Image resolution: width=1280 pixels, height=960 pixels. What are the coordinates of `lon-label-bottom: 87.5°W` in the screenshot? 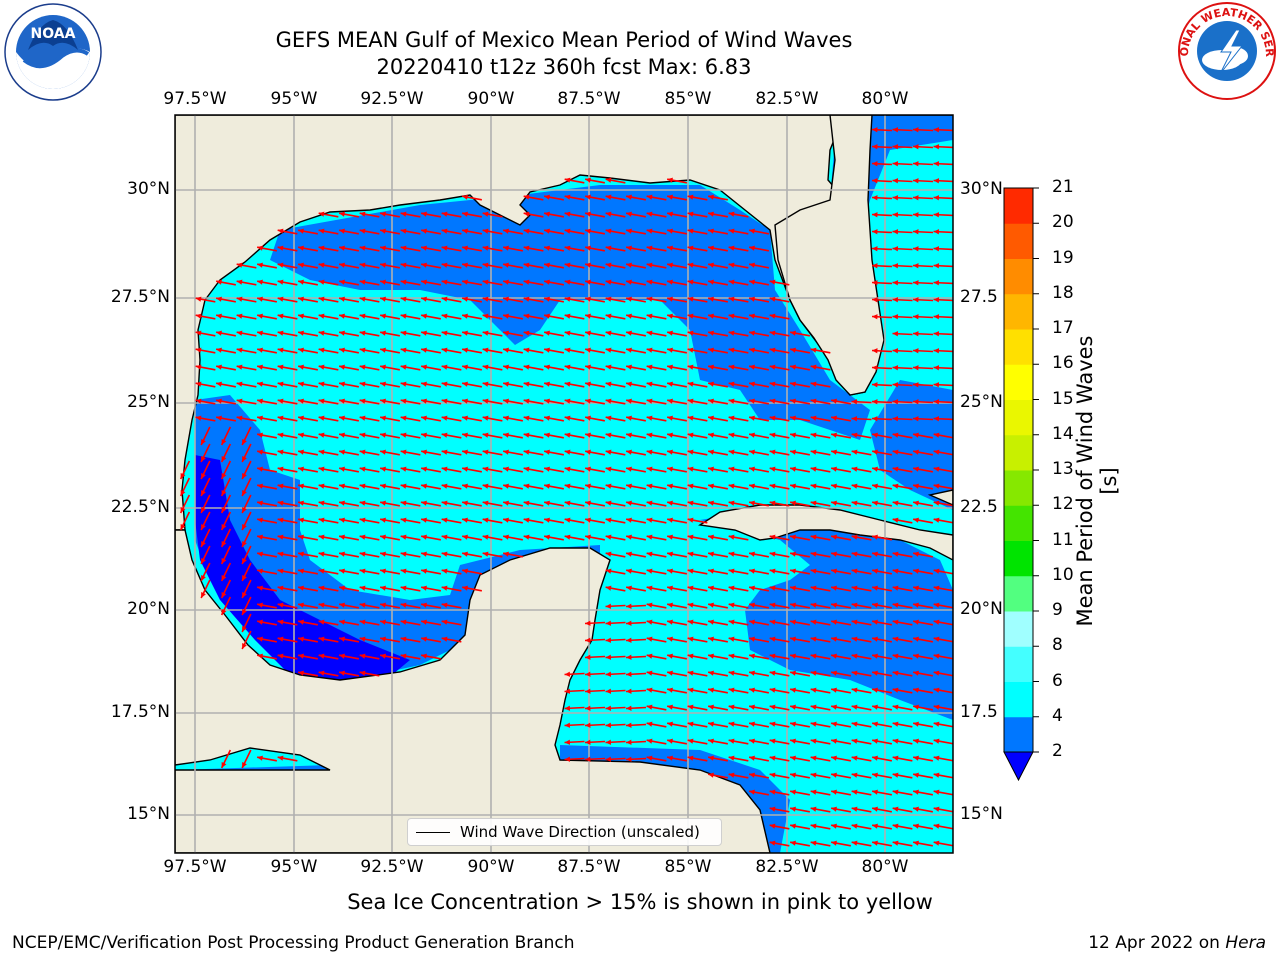 It's located at (589, 867).